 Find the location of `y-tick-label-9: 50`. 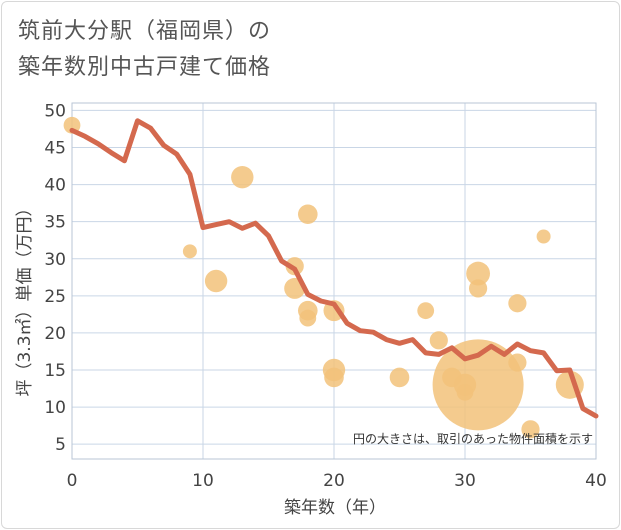

y-tick-label-9: 50 is located at coordinates (55, 111).